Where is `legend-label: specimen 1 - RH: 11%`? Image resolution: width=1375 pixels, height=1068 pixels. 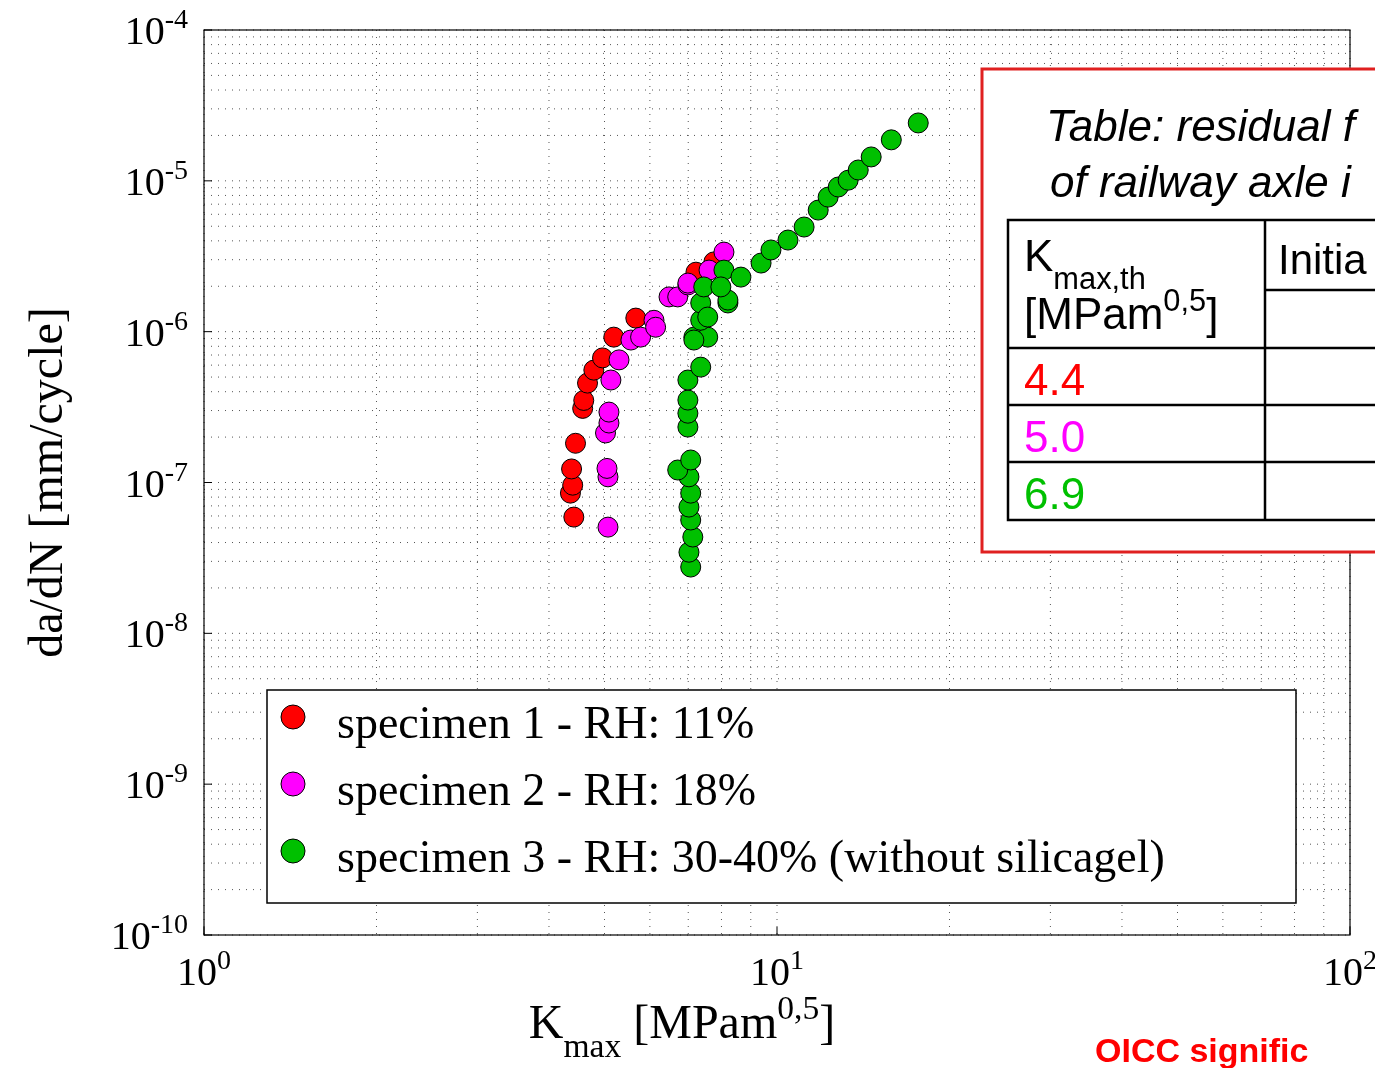
legend-label: specimen 1 - RH: 11% is located at coordinates (546, 722).